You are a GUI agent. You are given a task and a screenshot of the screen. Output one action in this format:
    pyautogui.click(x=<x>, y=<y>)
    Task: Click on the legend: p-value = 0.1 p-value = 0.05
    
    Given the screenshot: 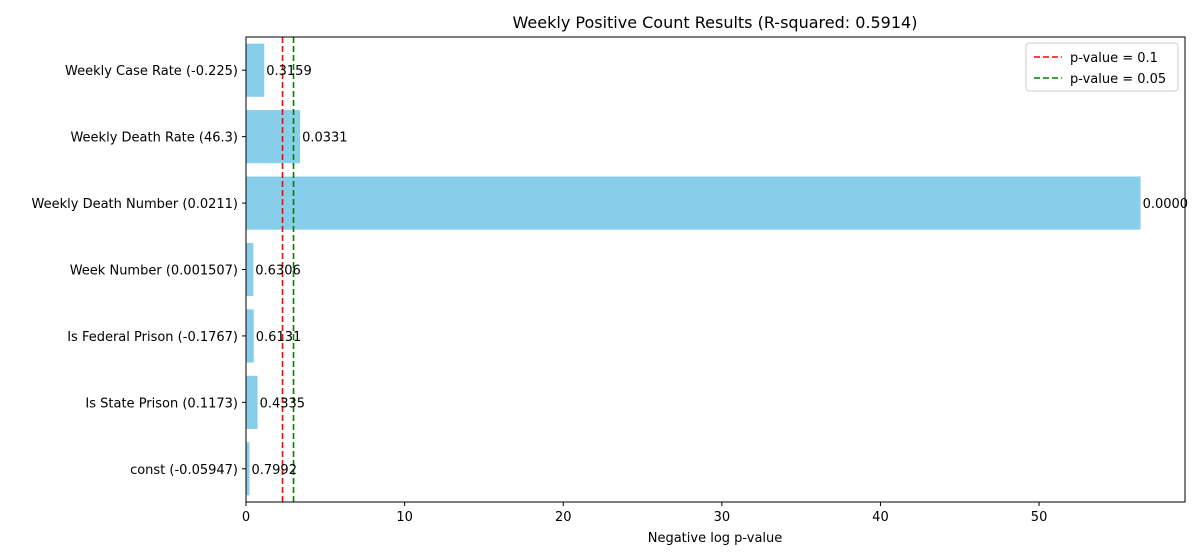 What is the action you would take?
    pyautogui.click(x=1102, y=67)
    